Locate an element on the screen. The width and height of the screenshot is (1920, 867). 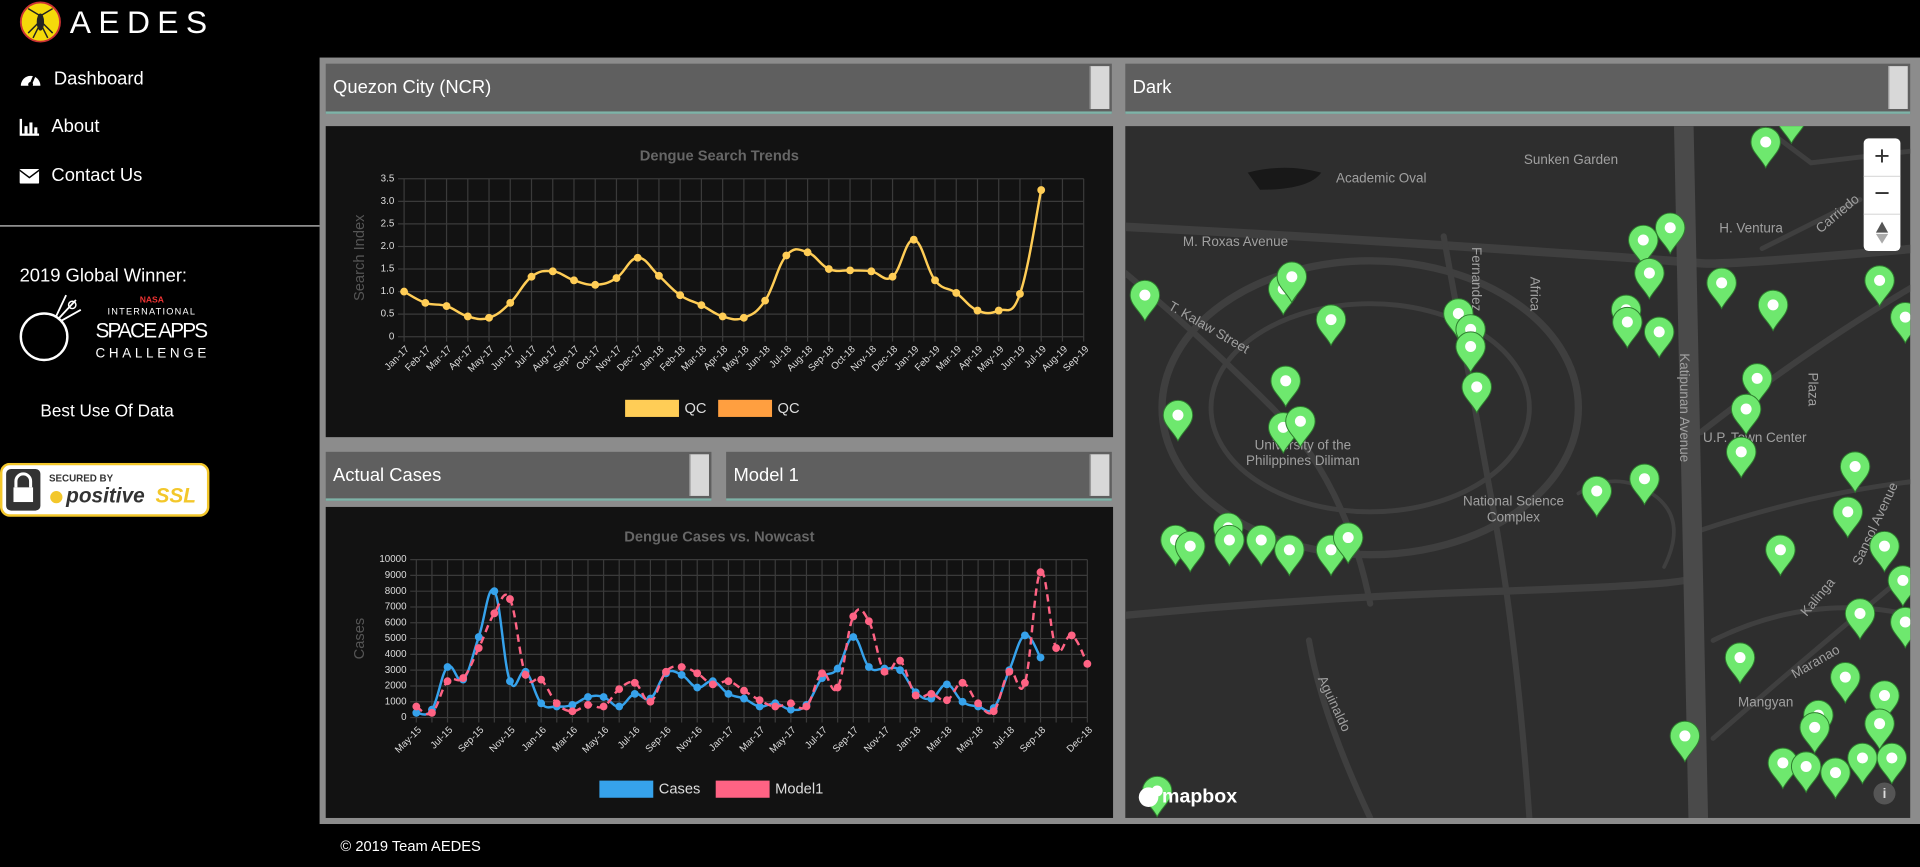
location-select: Quezon City (NCR) is located at coordinates (718, 88).